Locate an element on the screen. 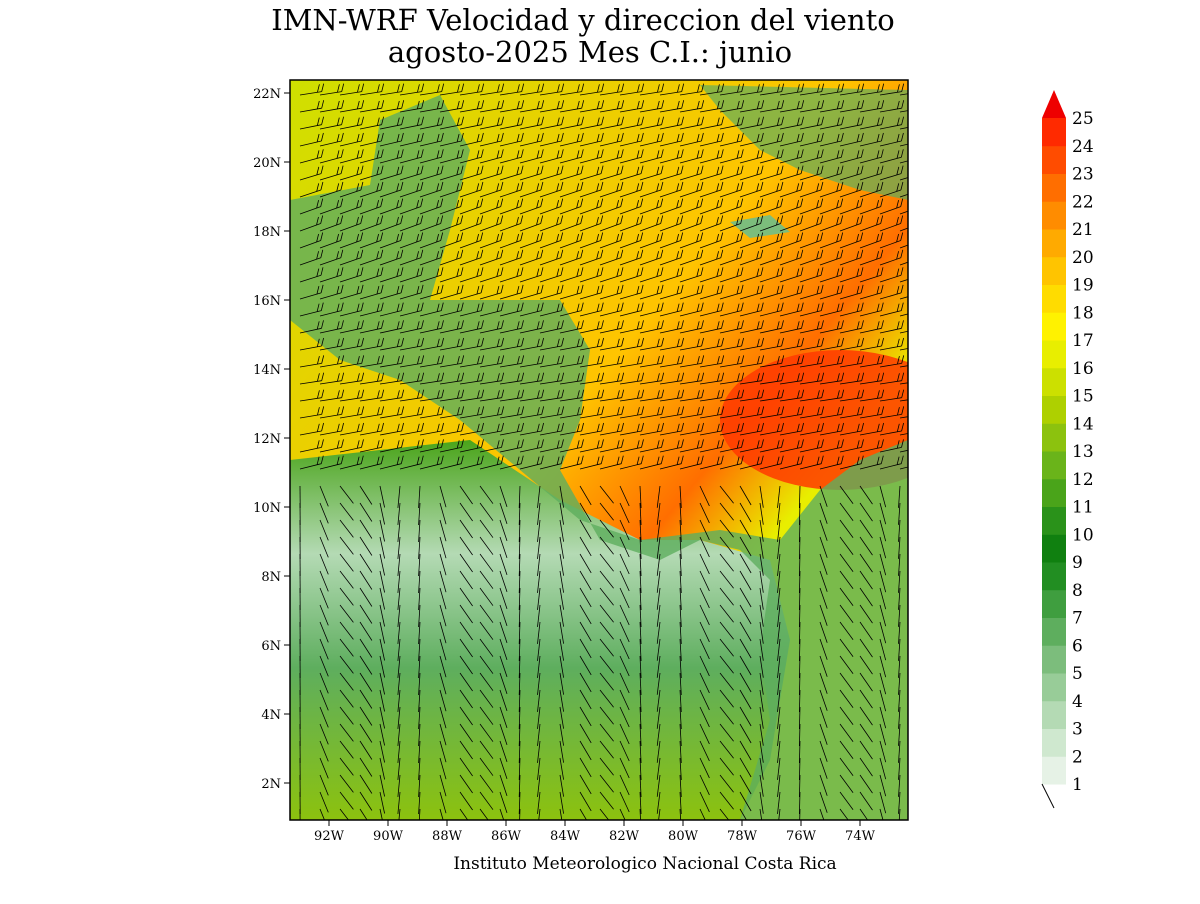  lat-label: 8N is located at coordinates (271, 577).